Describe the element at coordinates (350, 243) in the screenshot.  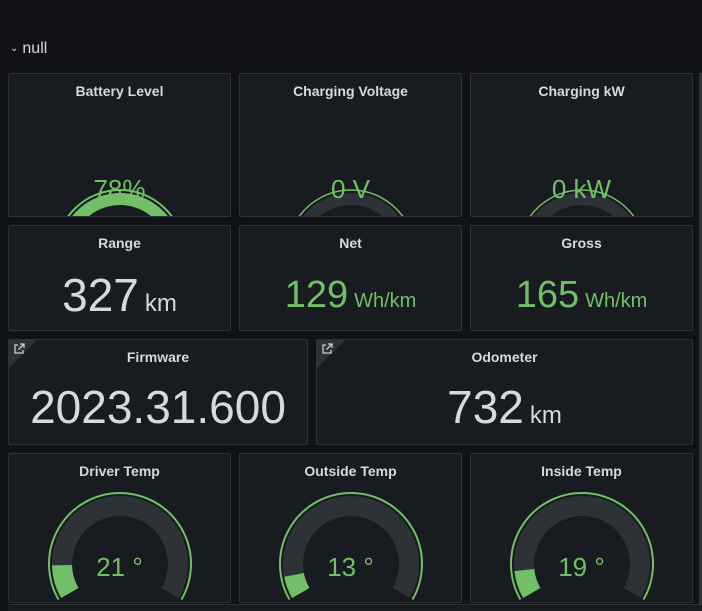
I see `panel-title: Net` at that location.